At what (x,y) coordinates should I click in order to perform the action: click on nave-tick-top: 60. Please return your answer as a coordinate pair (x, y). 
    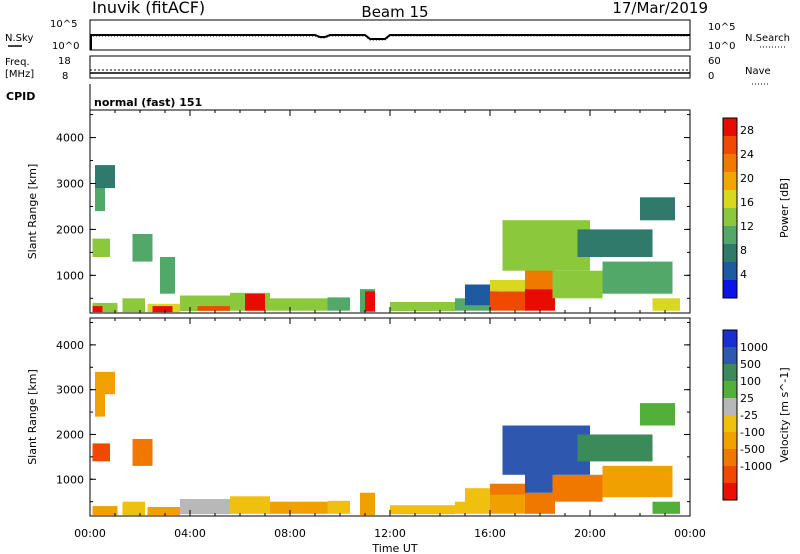
    Looking at the image, I should click on (714, 61).